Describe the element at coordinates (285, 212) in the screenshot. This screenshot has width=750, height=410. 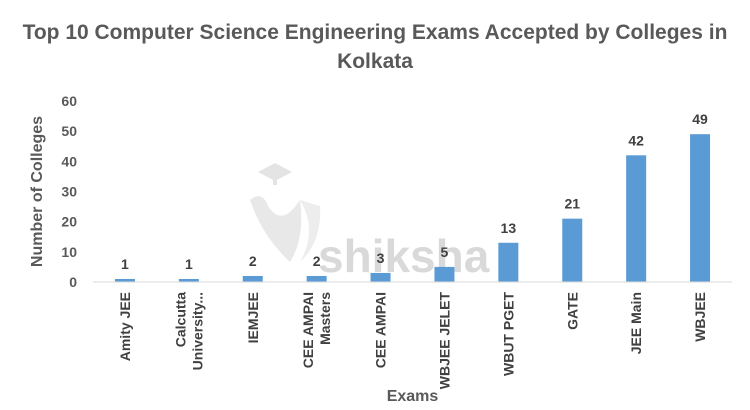
I see `shiksha-logo-icon` at that location.